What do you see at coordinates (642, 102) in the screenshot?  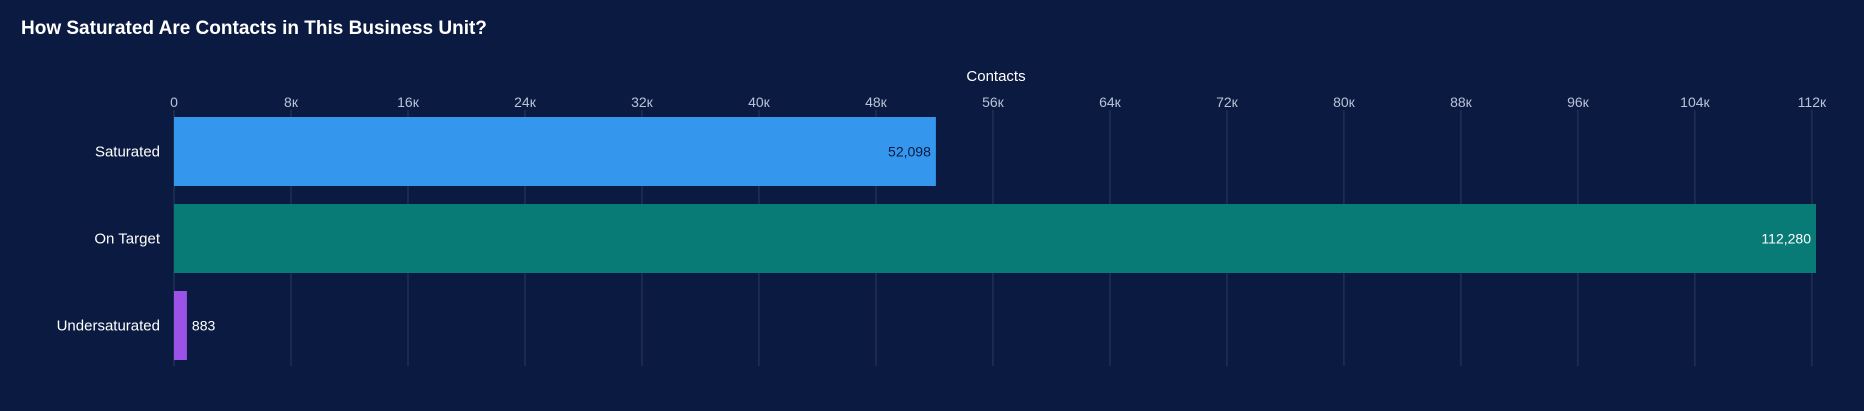 I see `x-tick-label: 32к` at bounding box center [642, 102].